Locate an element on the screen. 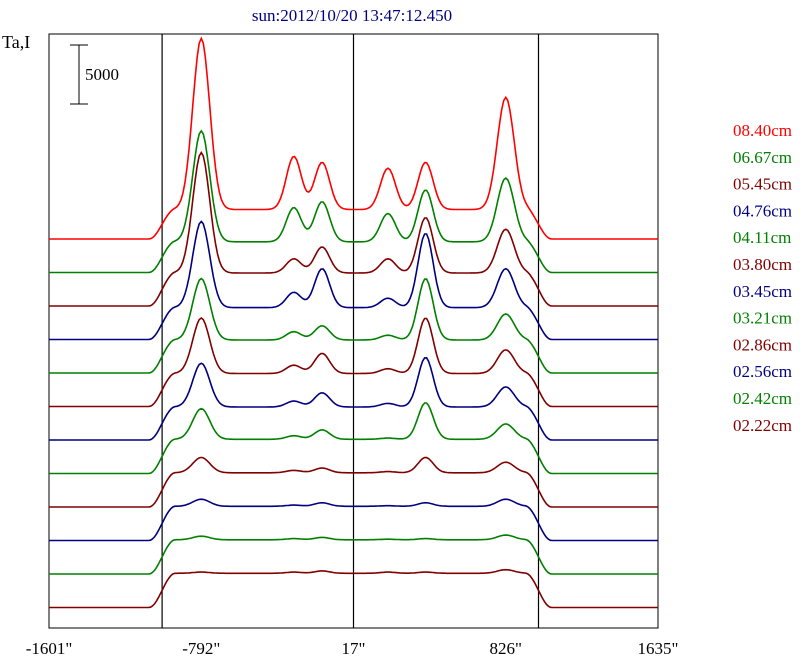 The width and height of the screenshot is (807, 662). series-line-02.86cm is located at coordinates (353, 482).